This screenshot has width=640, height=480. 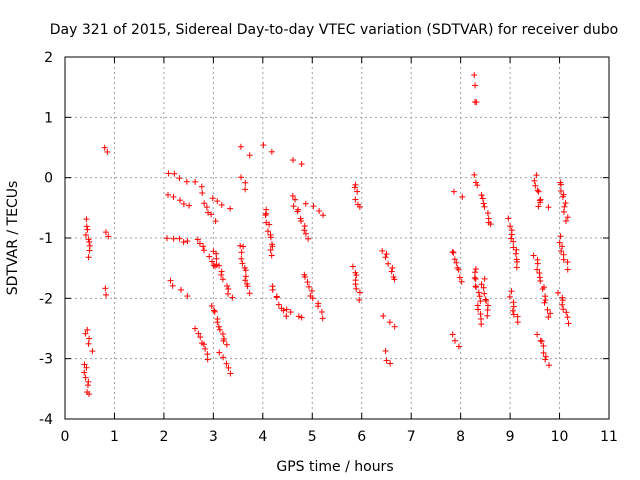 What do you see at coordinates (13, 238) in the screenshot?
I see `y-axis-label: SDTVAR / TECUs` at bounding box center [13, 238].